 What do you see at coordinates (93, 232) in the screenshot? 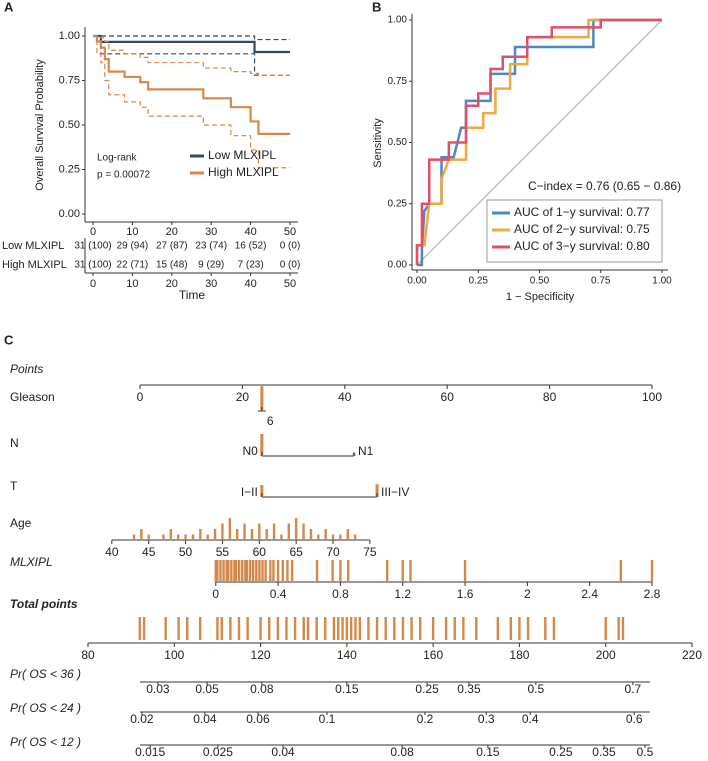
I see `x-tick-label: 0` at bounding box center [93, 232].